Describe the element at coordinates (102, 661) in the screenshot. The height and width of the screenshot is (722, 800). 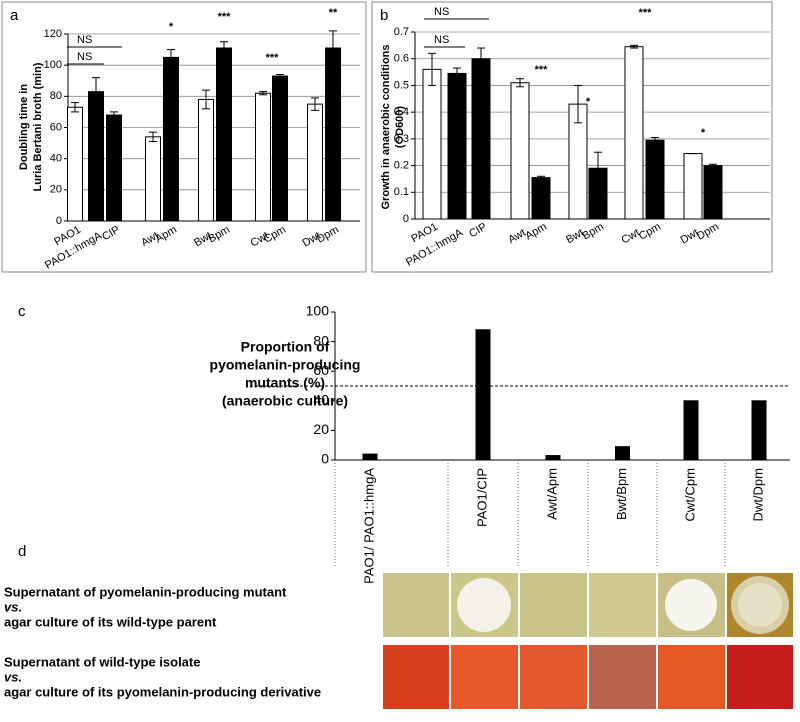
I see `row-label: Supernatant of wild-type isolate` at that location.